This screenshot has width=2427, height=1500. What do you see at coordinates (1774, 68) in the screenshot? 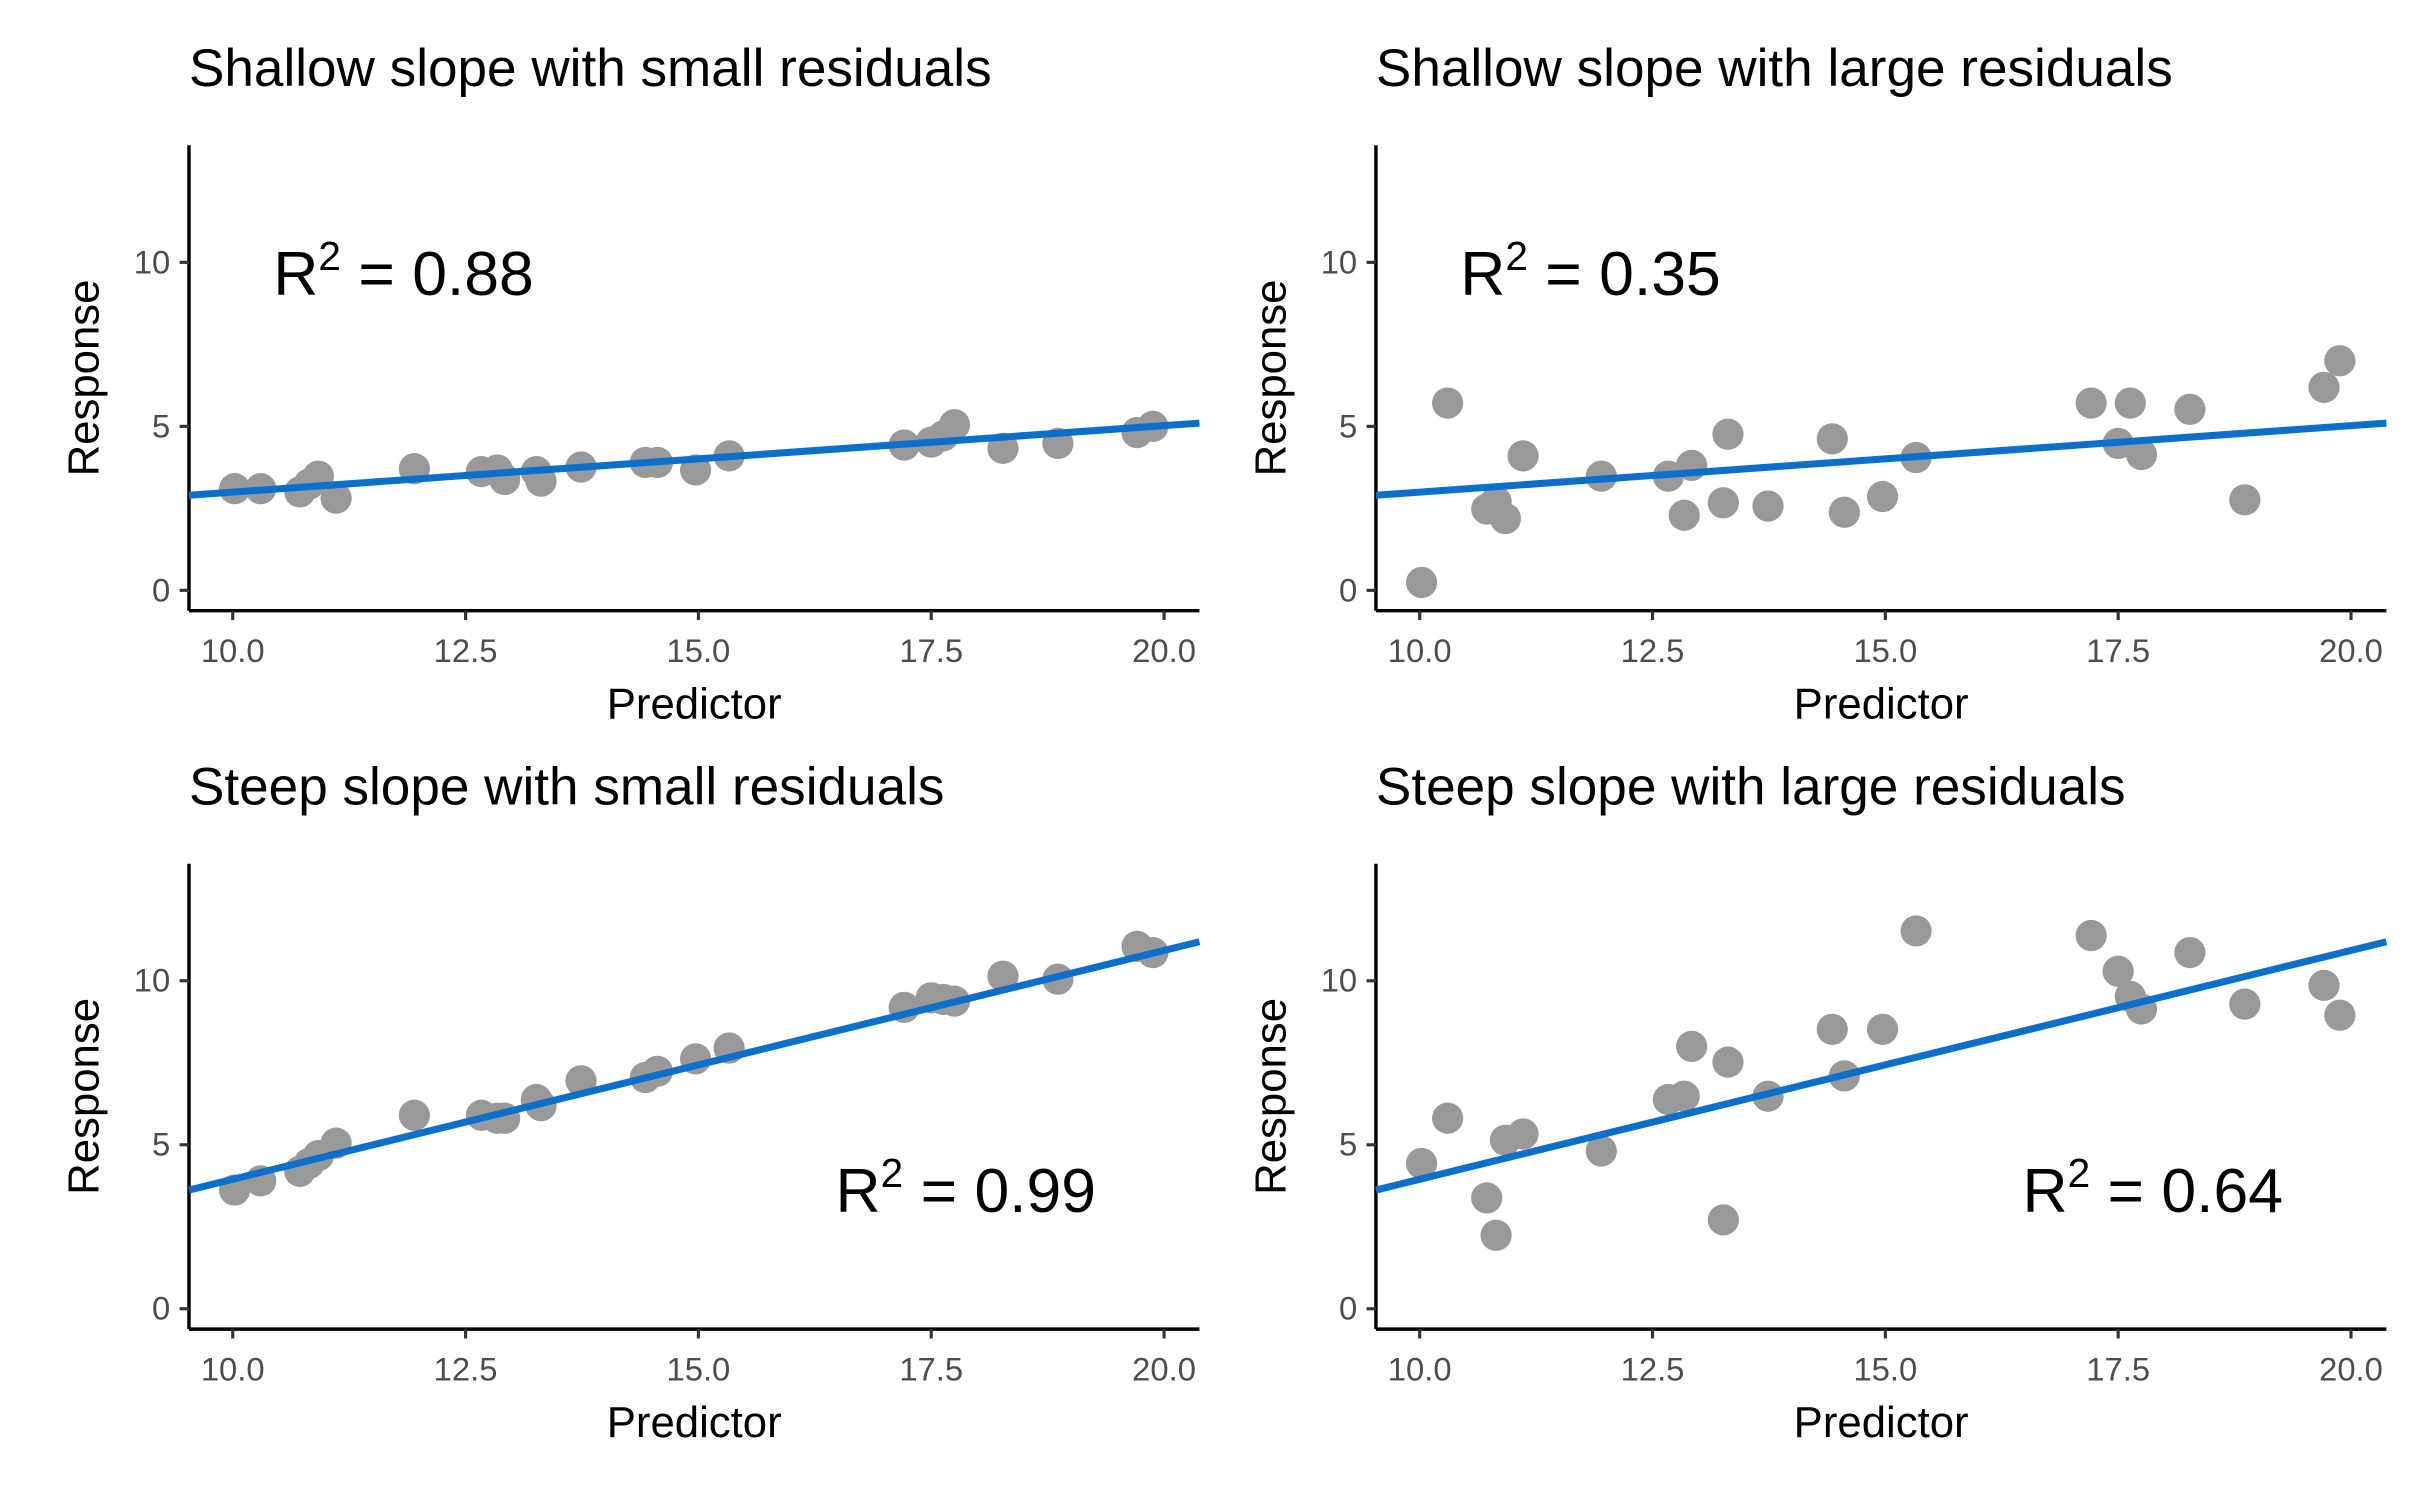
I see `panel-title: Shallow slope with large residuals` at bounding box center [1774, 68].